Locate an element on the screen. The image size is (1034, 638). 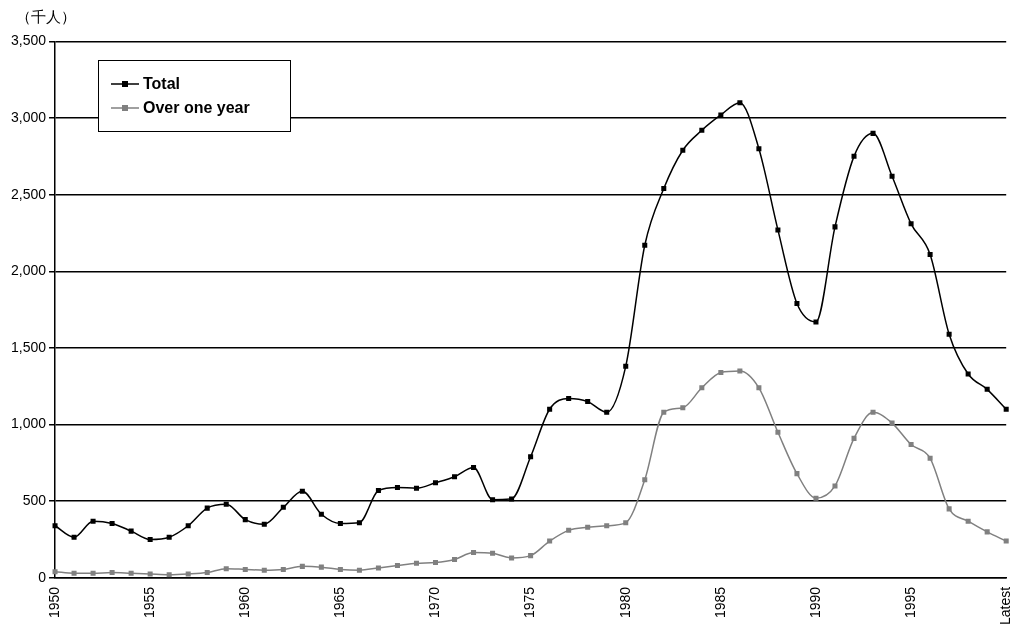
y-tick-label: 3,500 is located at coordinates (28, 40).